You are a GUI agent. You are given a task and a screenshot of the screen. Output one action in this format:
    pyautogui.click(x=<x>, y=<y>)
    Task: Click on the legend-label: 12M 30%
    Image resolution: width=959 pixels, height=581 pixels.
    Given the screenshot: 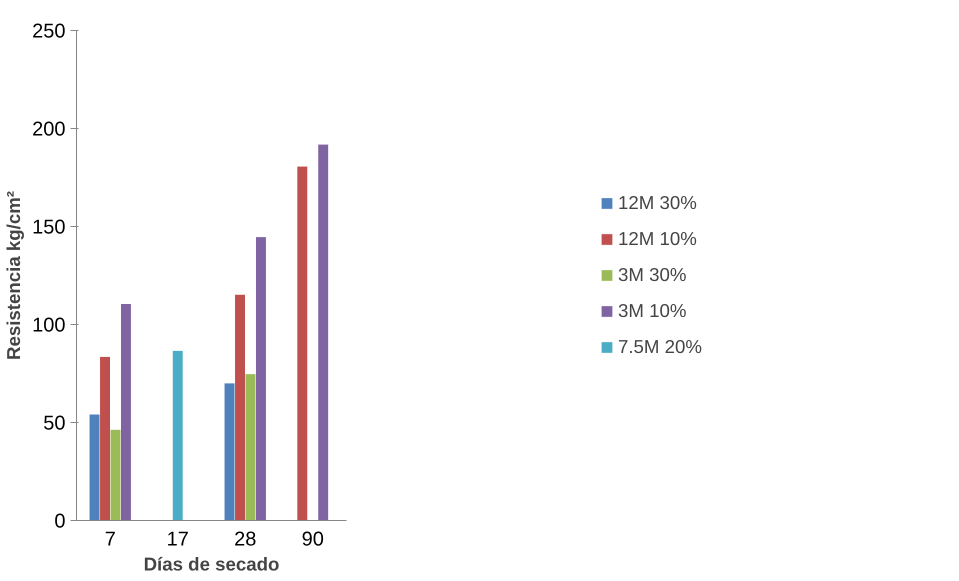 What is the action you would take?
    pyautogui.click(x=657, y=203)
    